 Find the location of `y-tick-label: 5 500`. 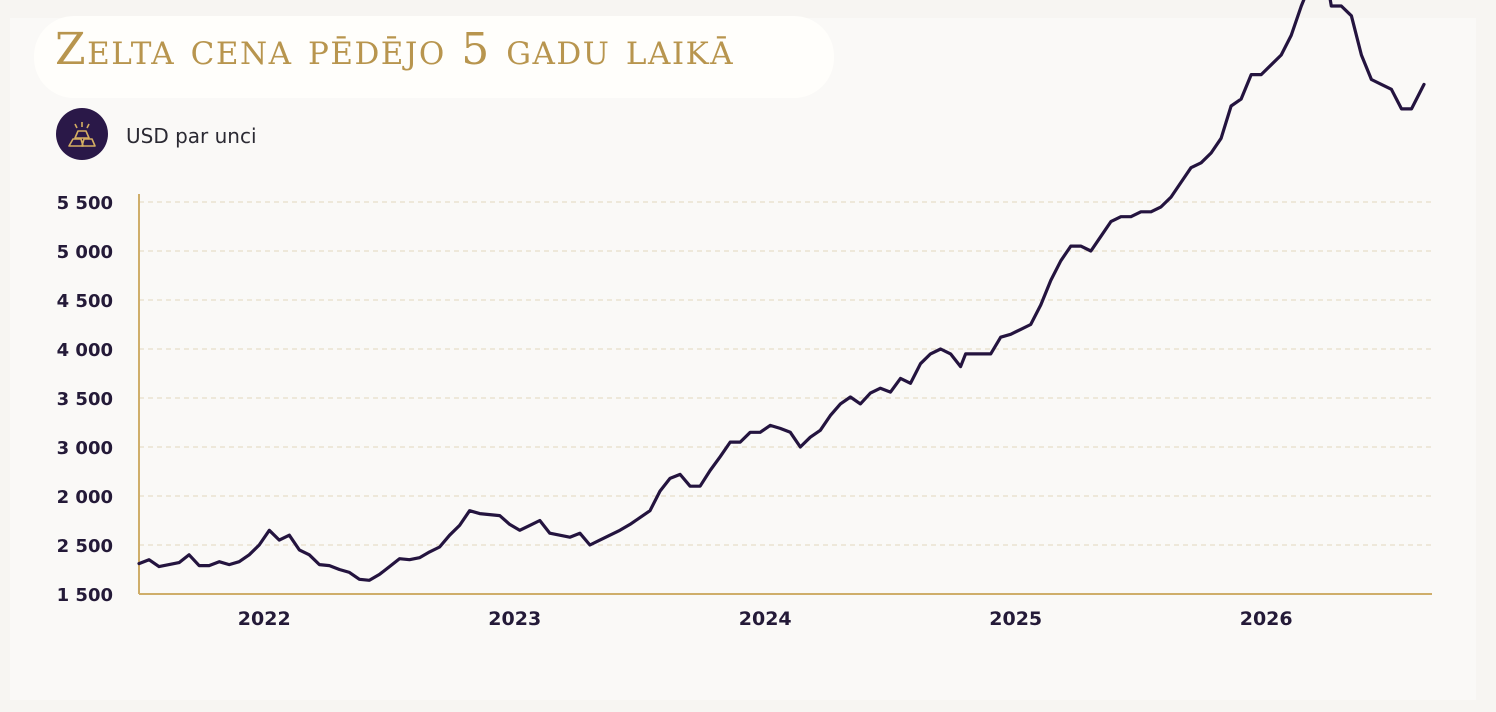

y-tick-label: 5 500 is located at coordinates (85, 203).